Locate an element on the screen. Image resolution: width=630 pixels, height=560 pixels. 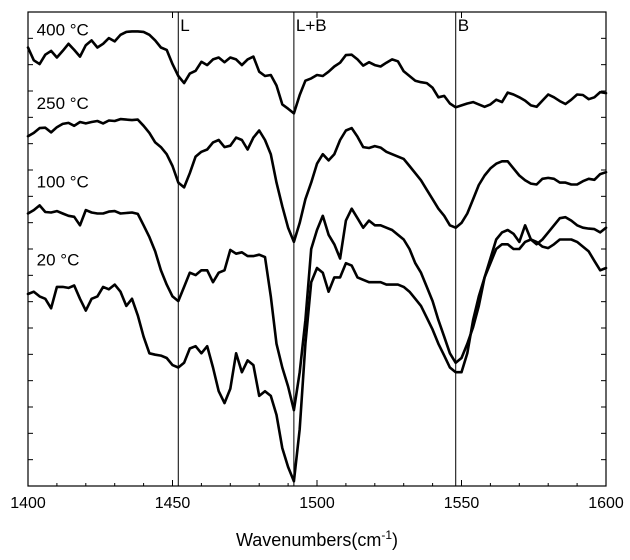
series-label: 100 °C is located at coordinates (63, 181).